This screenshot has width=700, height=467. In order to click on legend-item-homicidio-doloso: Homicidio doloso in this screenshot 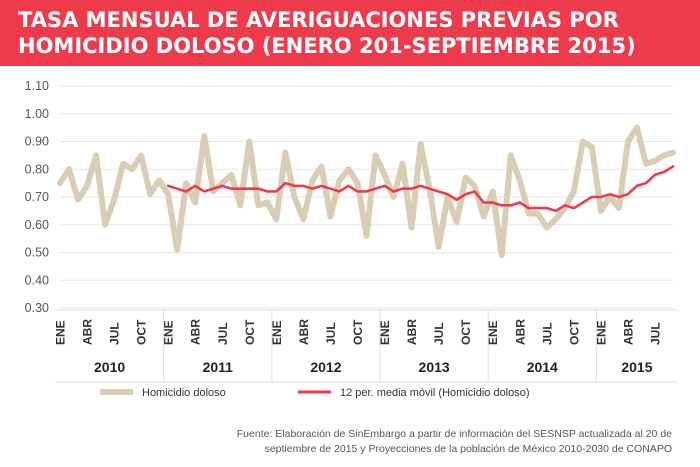, I will do `click(163, 393)`.